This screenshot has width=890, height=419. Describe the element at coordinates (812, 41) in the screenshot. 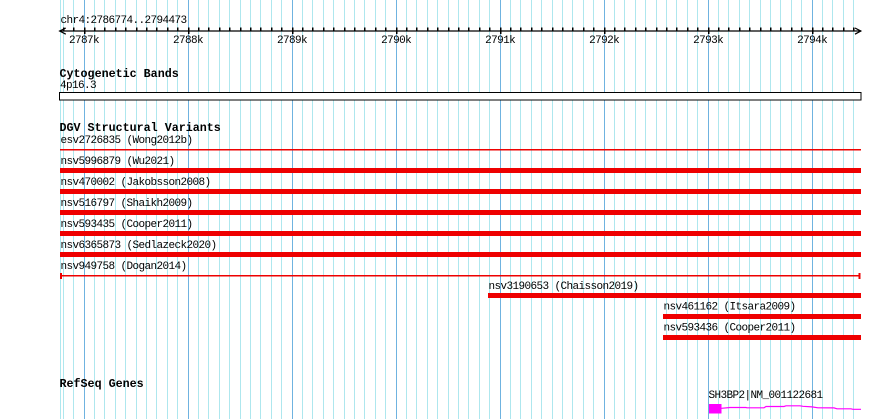

I see `svg-text: 2794k` at that location.